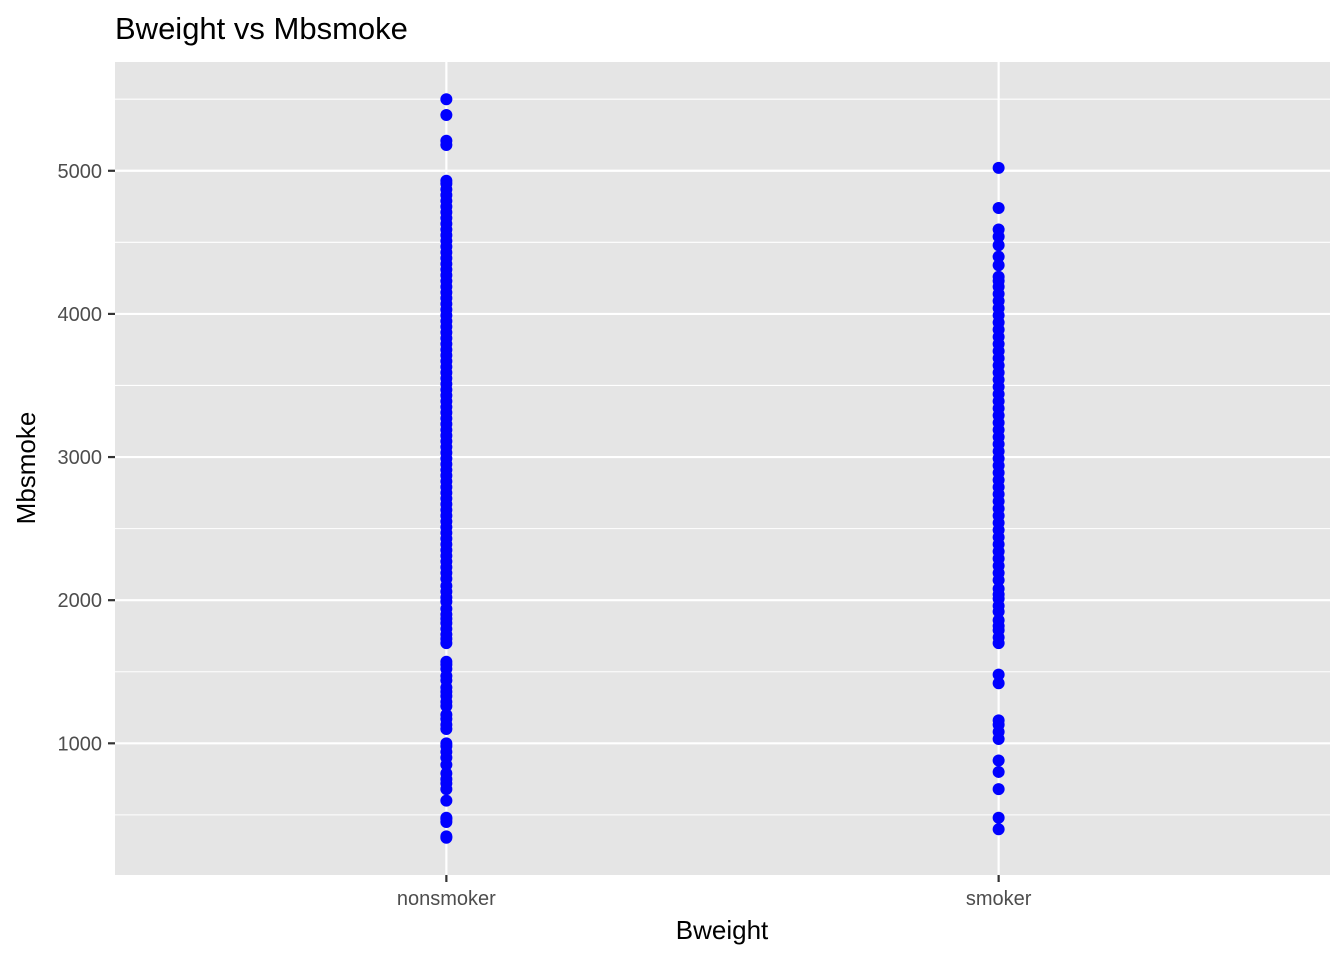 The image size is (1344, 960). What do you see at coordinates (722, 930) in the screenshot?
I see `x-axis-title: Bweight` at bounding box center [722, 930].